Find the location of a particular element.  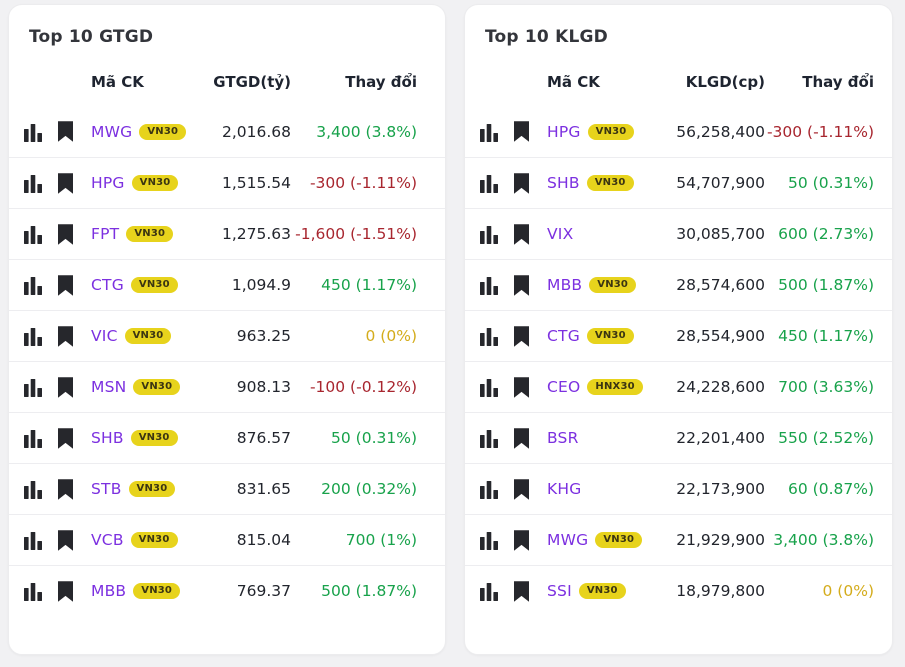

table-row: KHG 22,173,900 60 (0.87%) is located at coordinates (678, 488).